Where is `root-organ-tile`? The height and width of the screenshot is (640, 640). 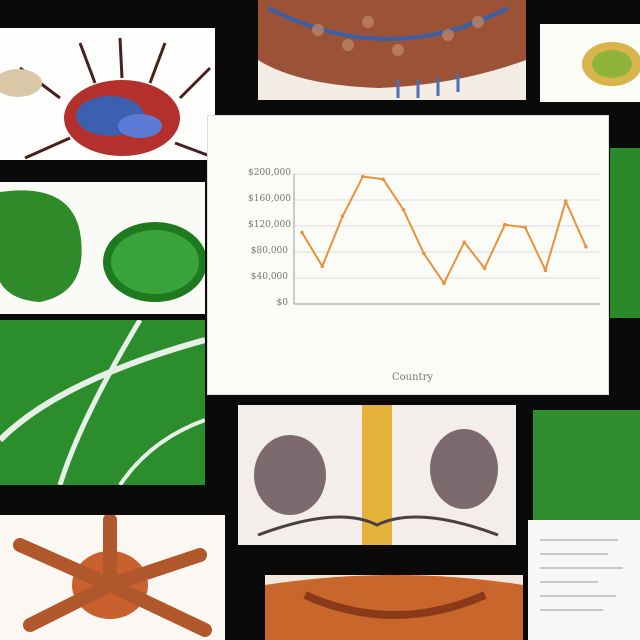
root-organ-tile is located at coordinates (112, 577).